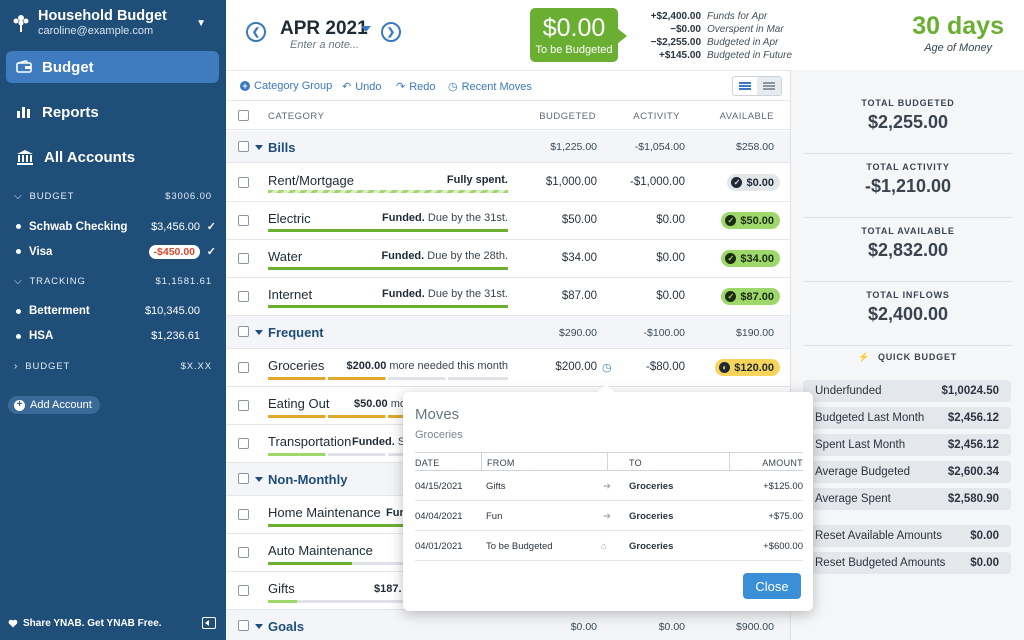  I want to click on budgeted-value: $34.00, so click(579, 258).